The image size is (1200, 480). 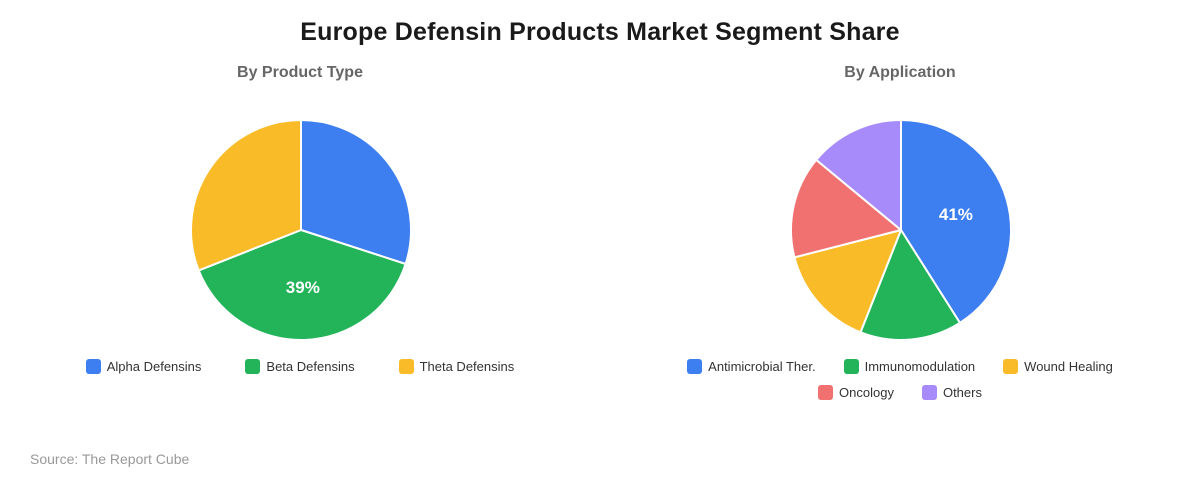 I want to click on pie-slice-label-beta-defensins: 39%, so click(x=303, y=287).